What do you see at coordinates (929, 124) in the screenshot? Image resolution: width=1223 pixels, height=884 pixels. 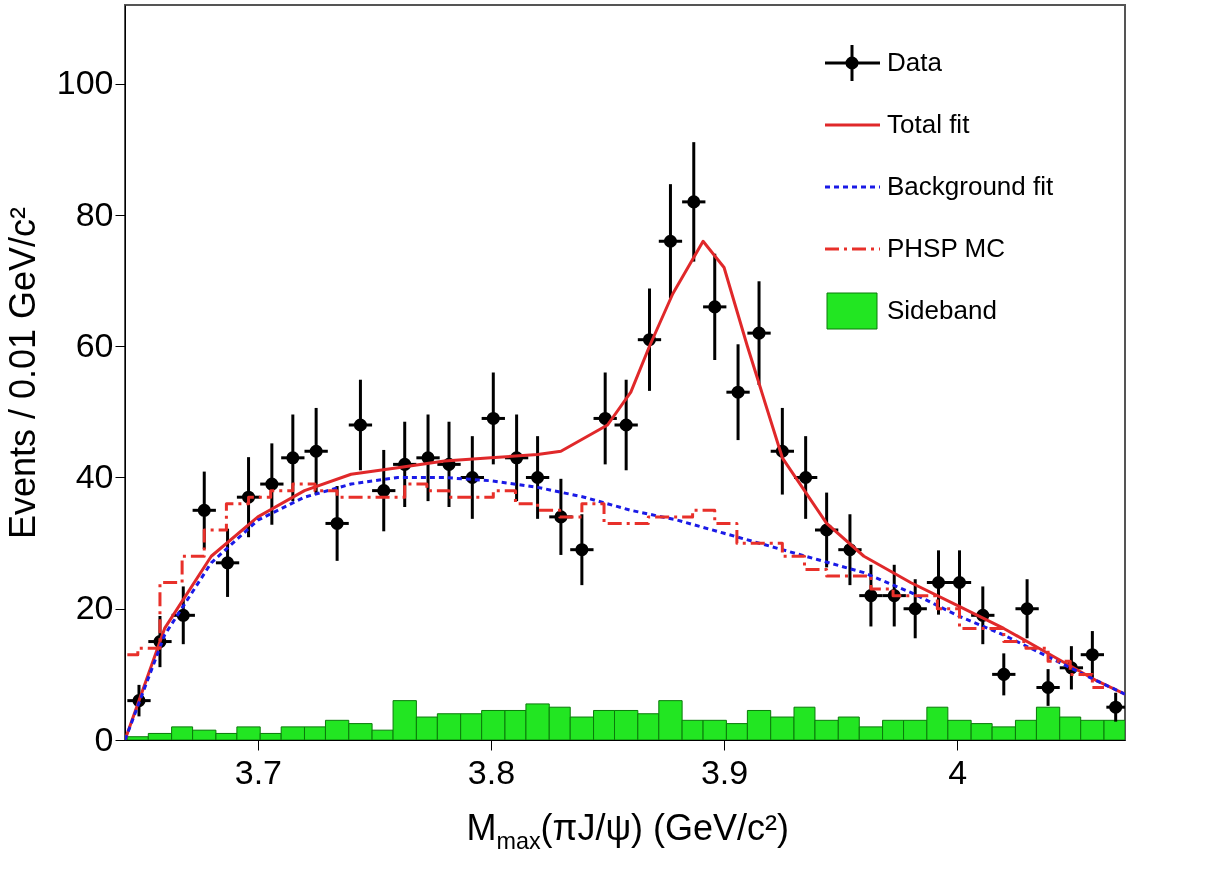 I see `legend-label: Total fit` at bounding box center [929, 124].